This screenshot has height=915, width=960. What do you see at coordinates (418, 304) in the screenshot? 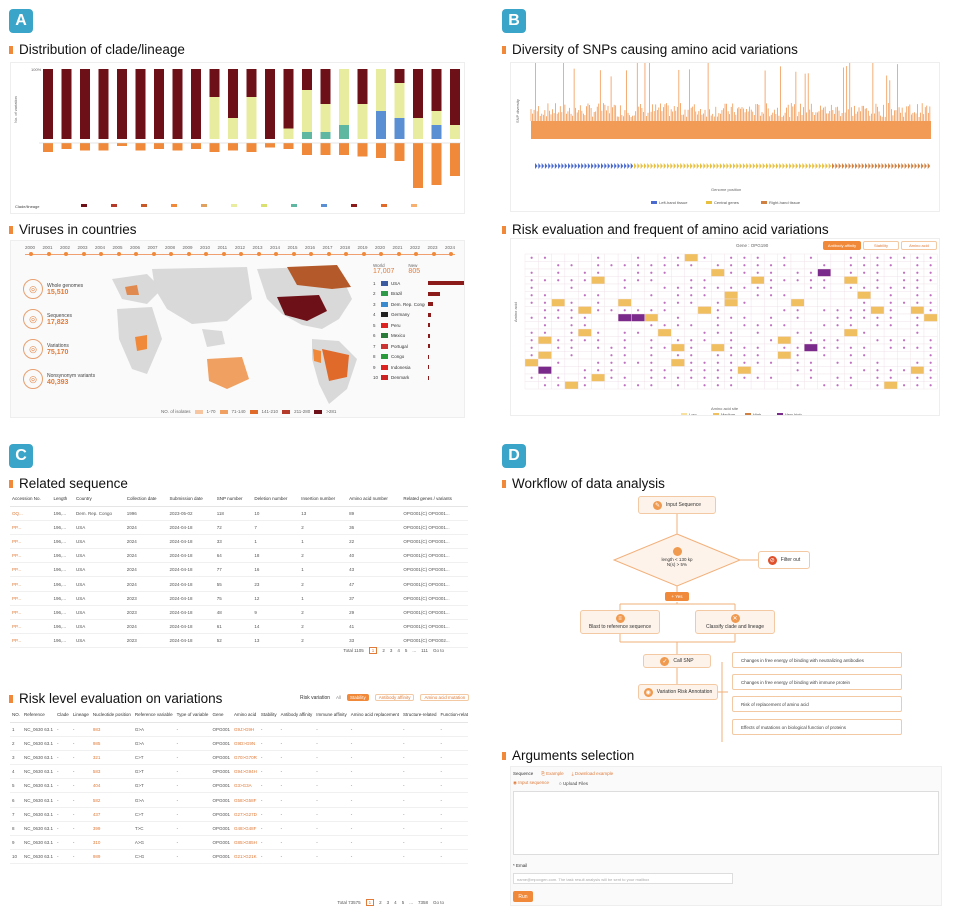
I see `country-row: 3 Dem. Rep. Congo` at bounding box center [418, 304].